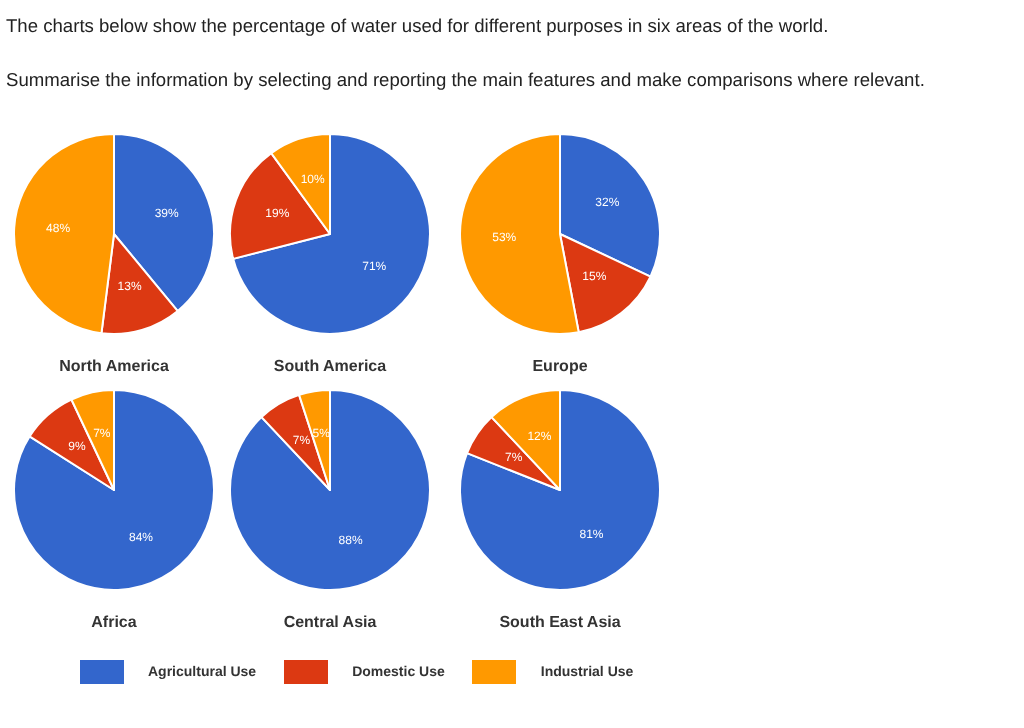 This screenshot has width=1024, height=728. Describe the element at coordinates (114, 622) in the screenshot. I see `text: Africa` at that location.